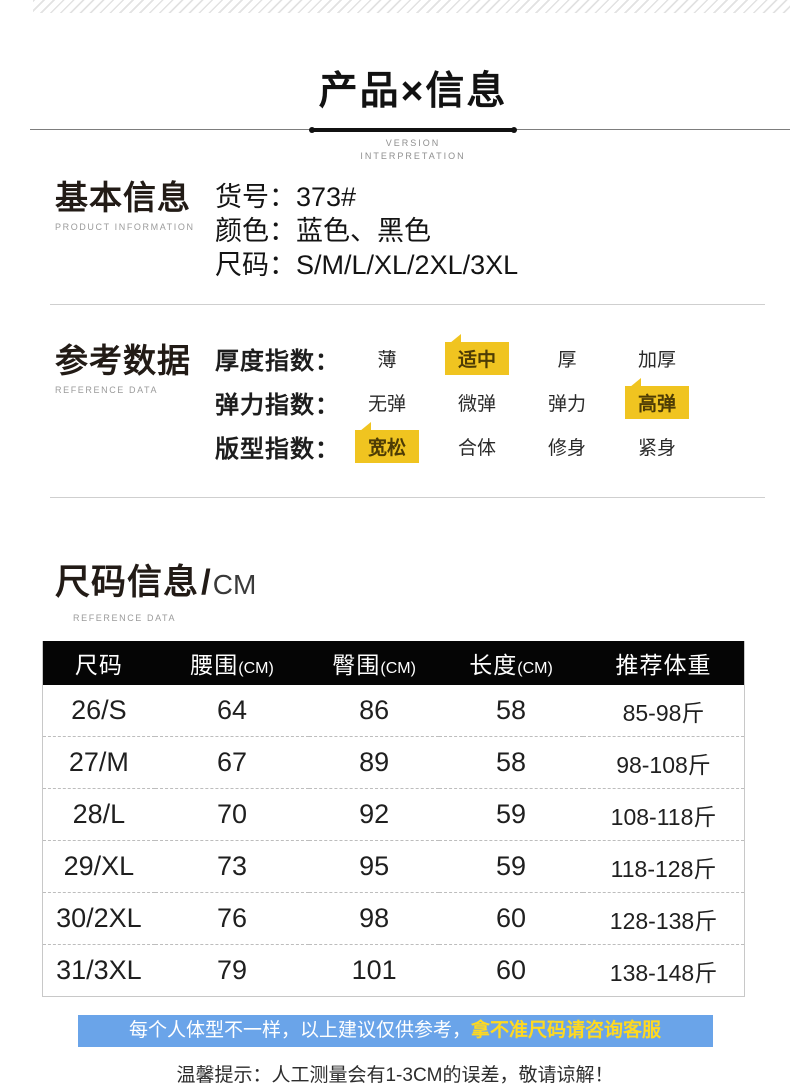 This screenshot has width=790, height=1090. Describe the element at coordinates (356, 665) in the screenshot. I see `header-hip-cn: 臀围` at that location.